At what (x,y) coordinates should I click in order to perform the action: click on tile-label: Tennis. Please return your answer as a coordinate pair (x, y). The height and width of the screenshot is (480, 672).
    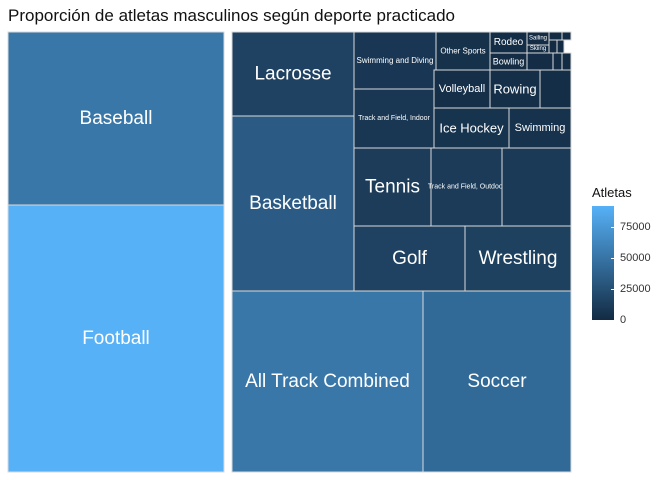
    Looking at the image, I should click on (392, 187).